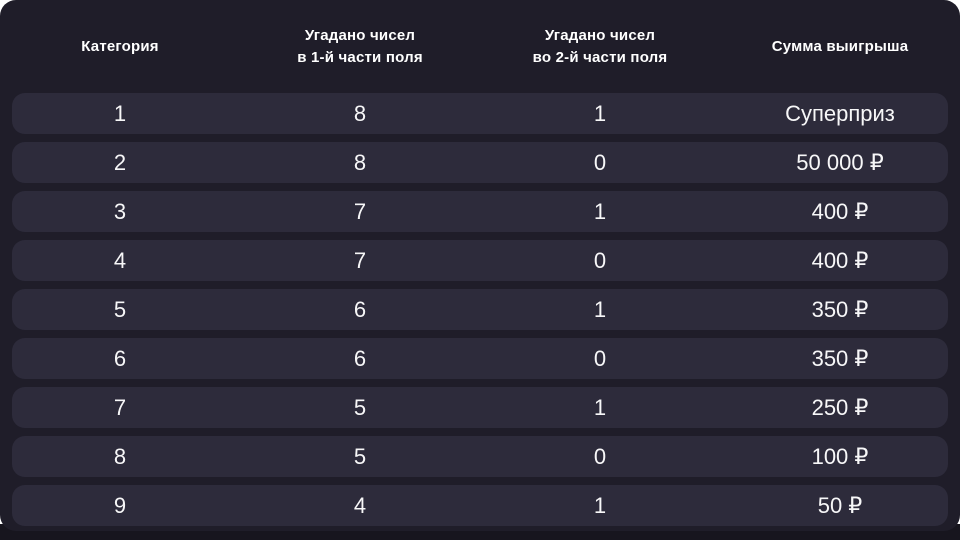  What do you see at coordinates (360, 57) in the screenshot?
I see `header-field1-line2: в 1-й части поля` at bounding box center [360, 57].